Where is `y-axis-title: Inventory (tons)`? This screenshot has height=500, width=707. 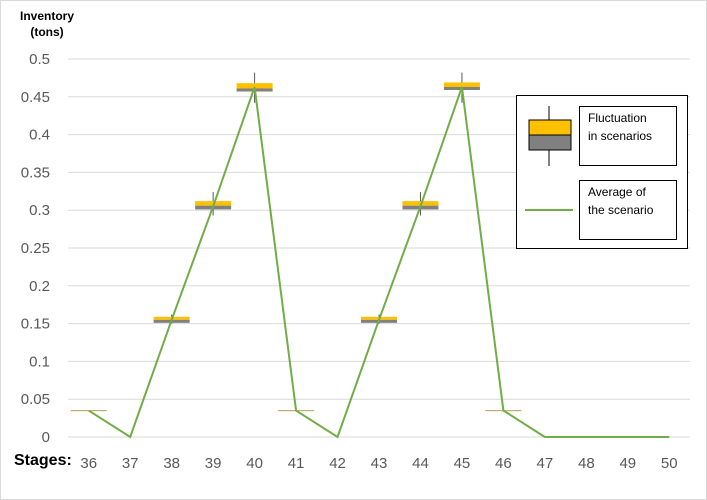
y-axis-title: Inventory (tons) is located at coordinates (47, 24).